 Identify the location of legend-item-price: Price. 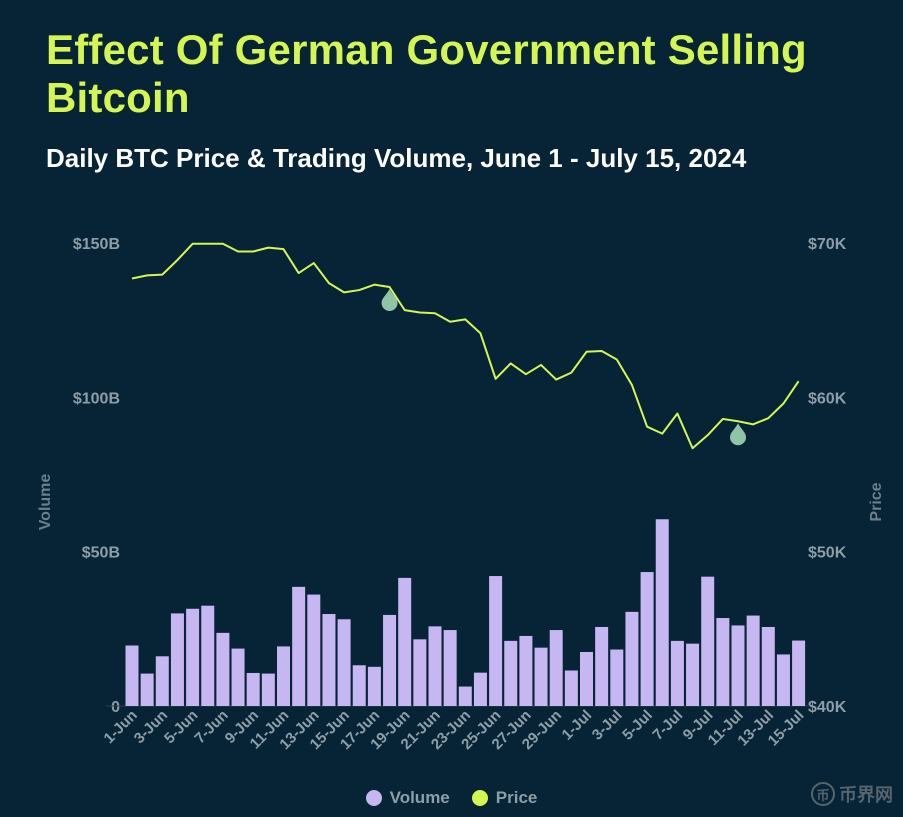
(504, 798).